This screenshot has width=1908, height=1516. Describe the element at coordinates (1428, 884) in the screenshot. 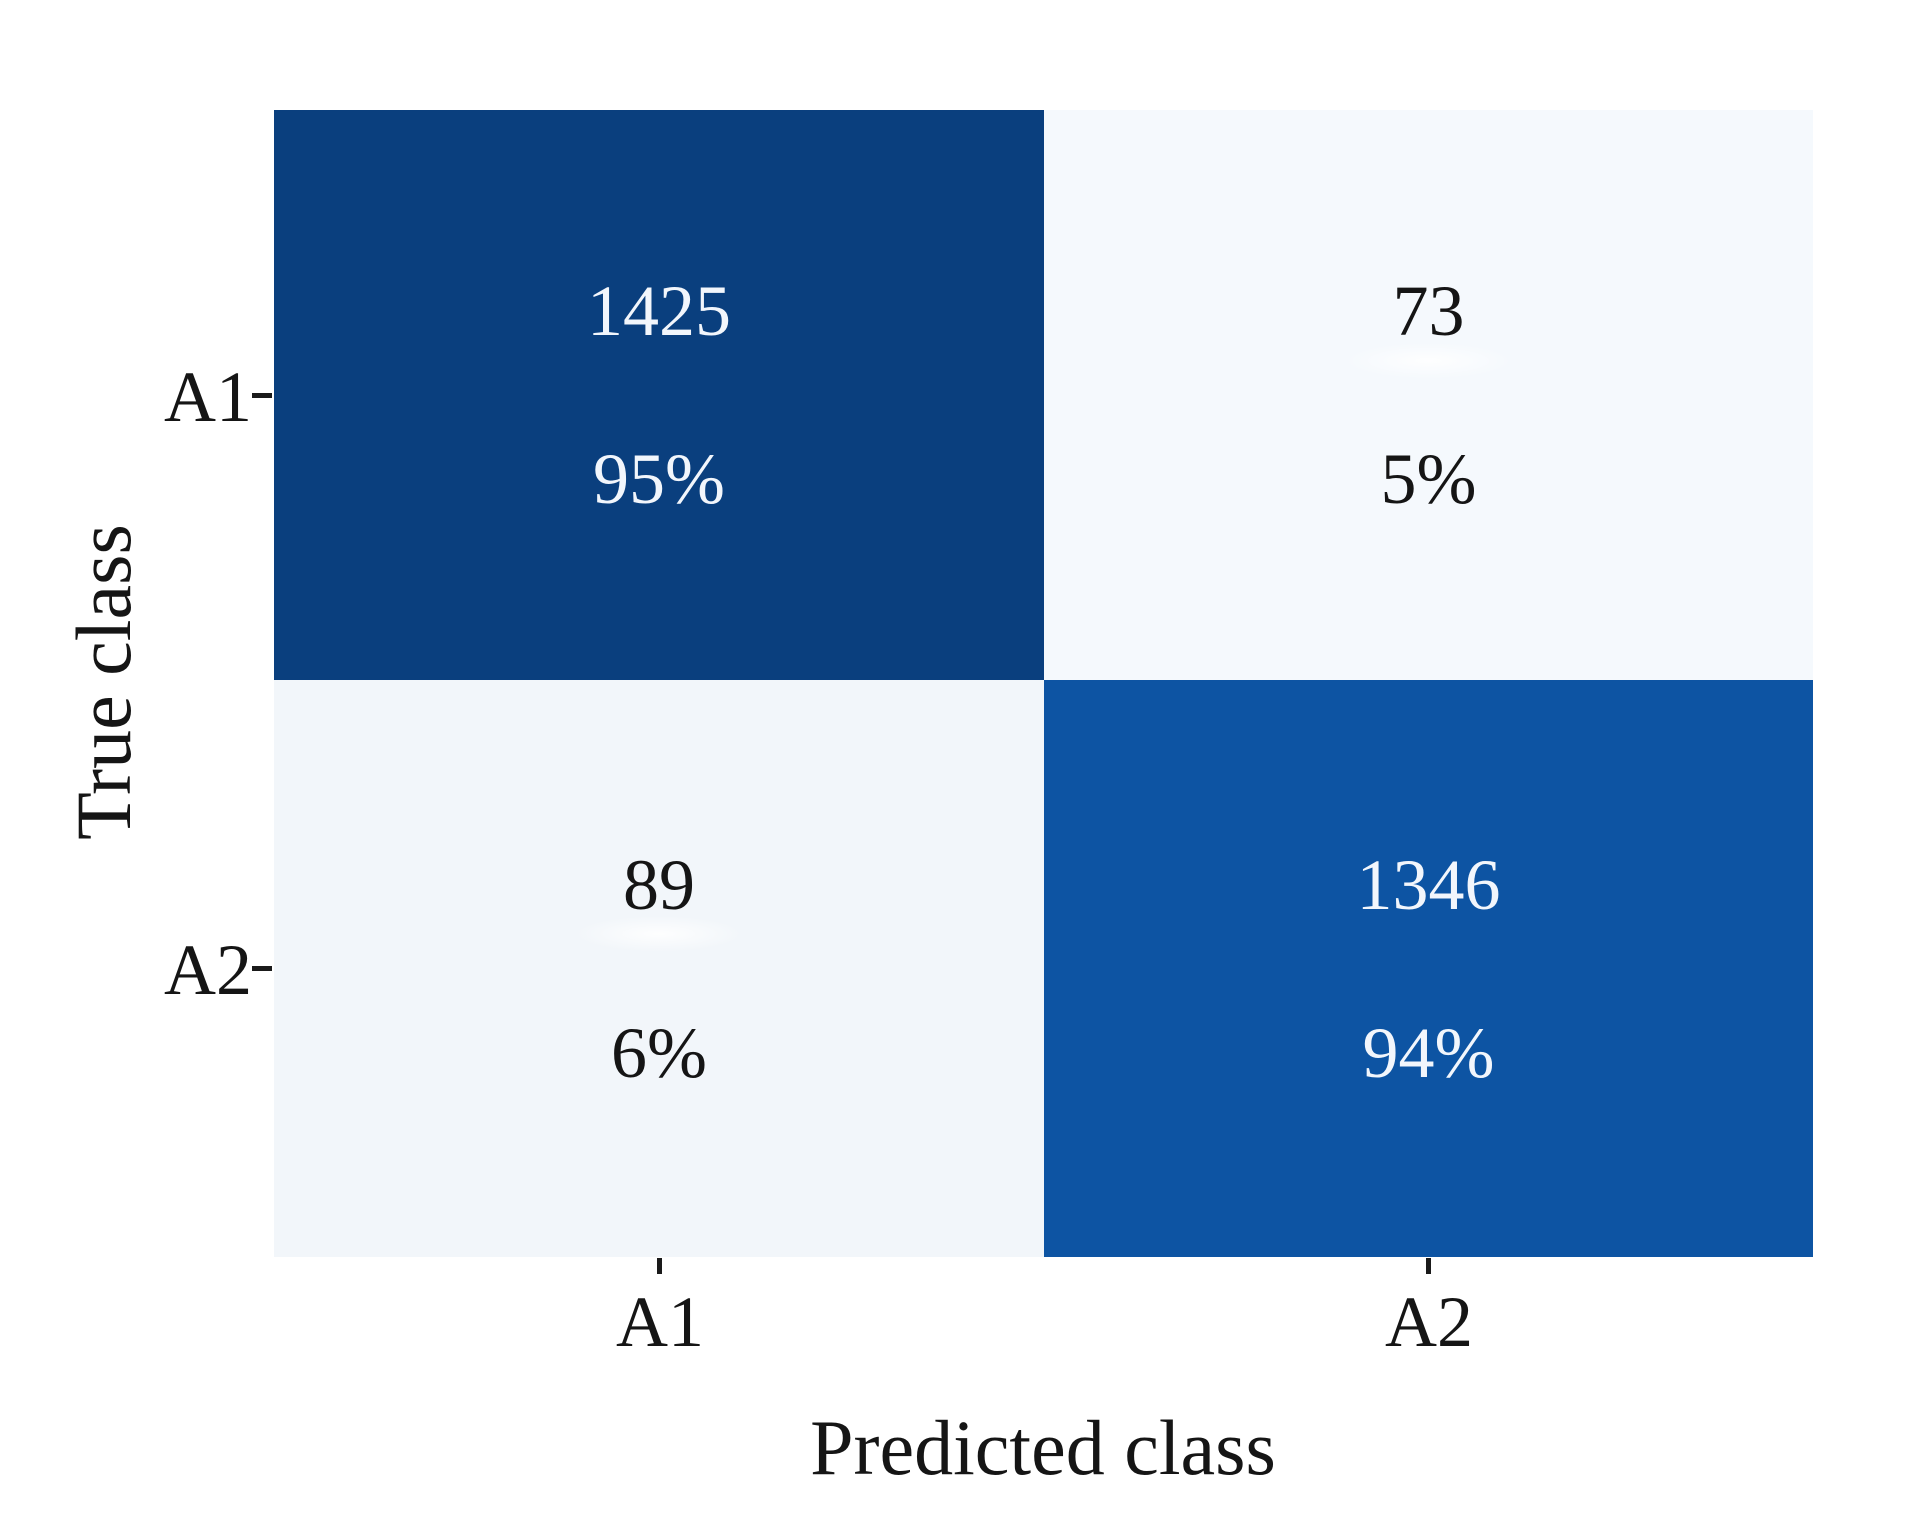

I see `cell-count: 1346` at that location.